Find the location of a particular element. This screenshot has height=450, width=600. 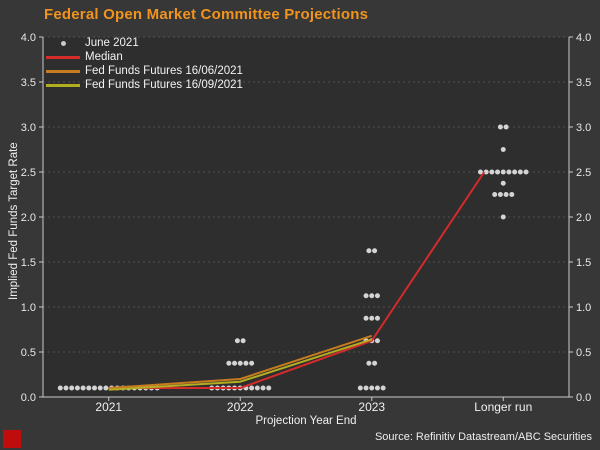

x-tick-label: 2021 is located at coordinates (108, 407).